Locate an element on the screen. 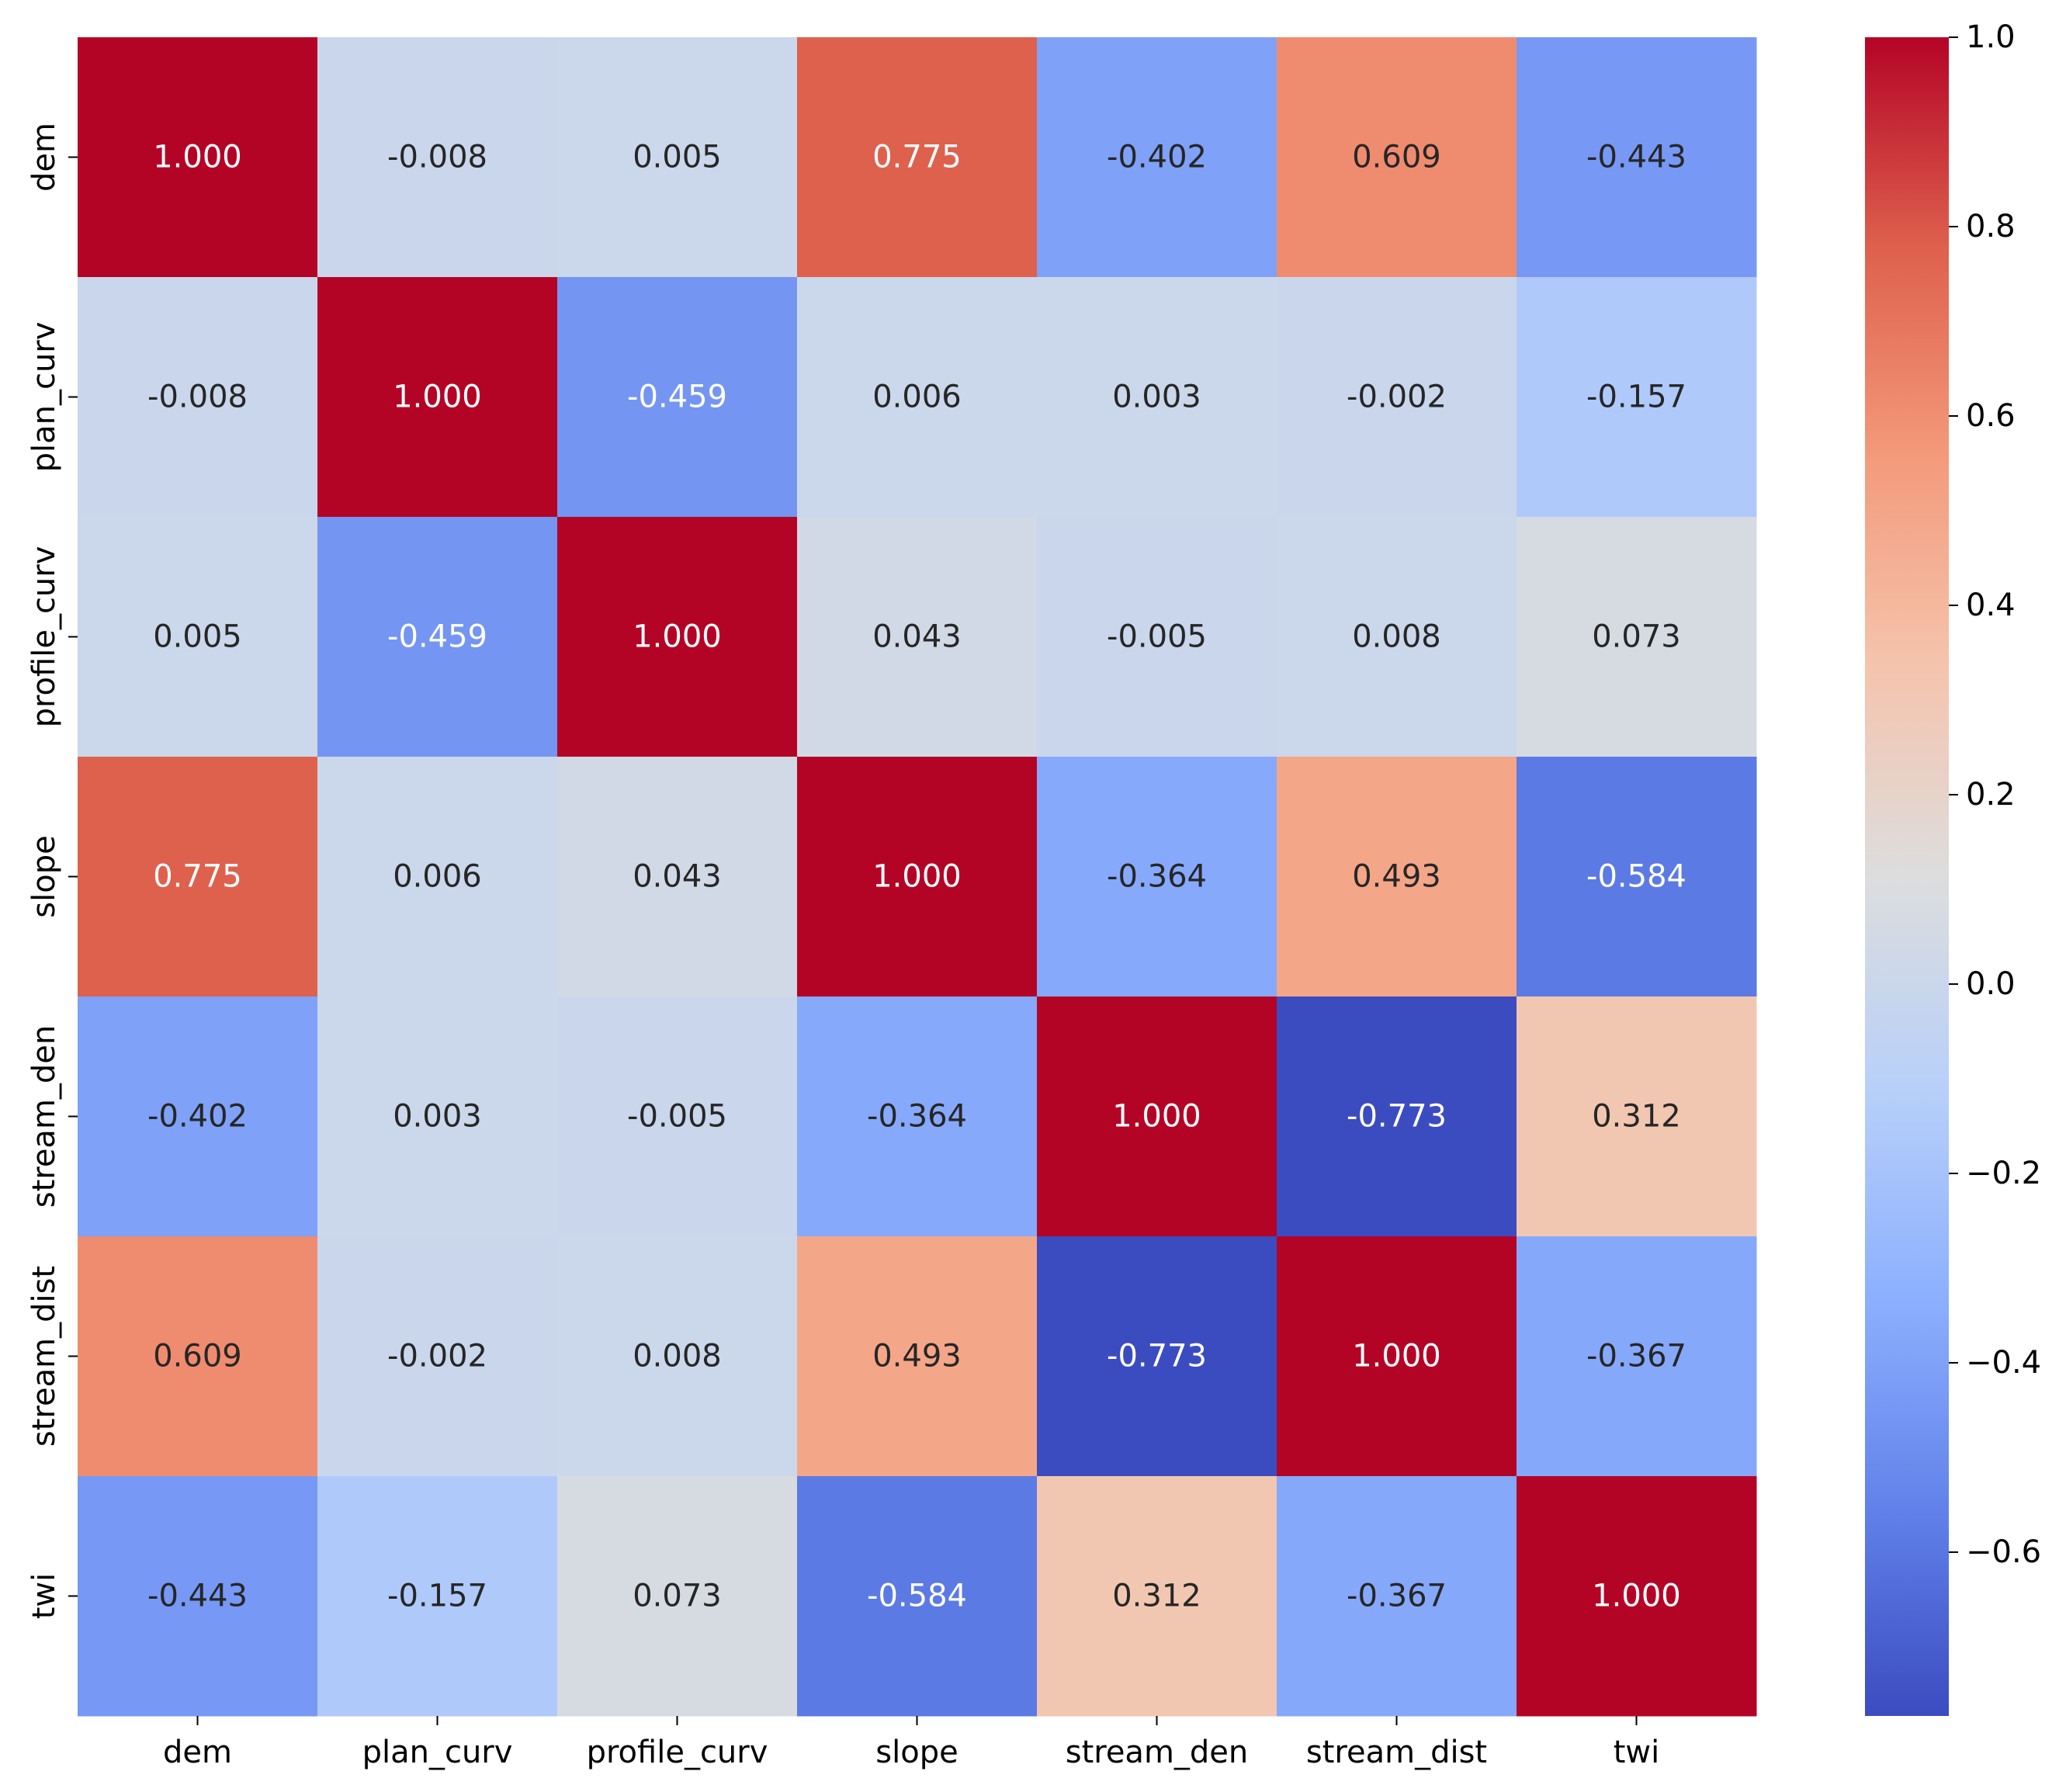 This screenshot has height=1792, width=2066. heatmap-cell-twi-dem is located at coordinates (198, 1596).